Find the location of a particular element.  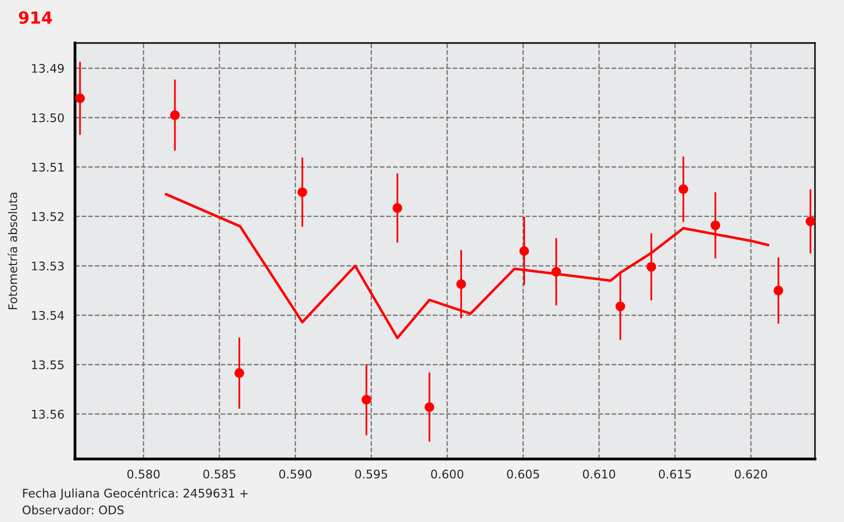

chart-title: 914 is located at coordinates (35, 17).